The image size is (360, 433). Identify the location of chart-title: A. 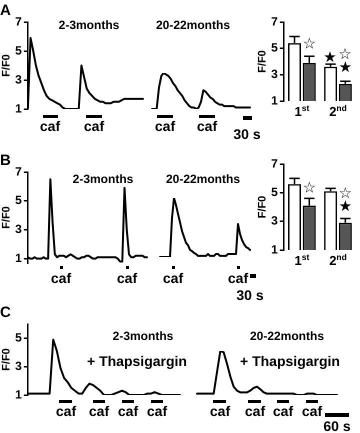
(5, 11).